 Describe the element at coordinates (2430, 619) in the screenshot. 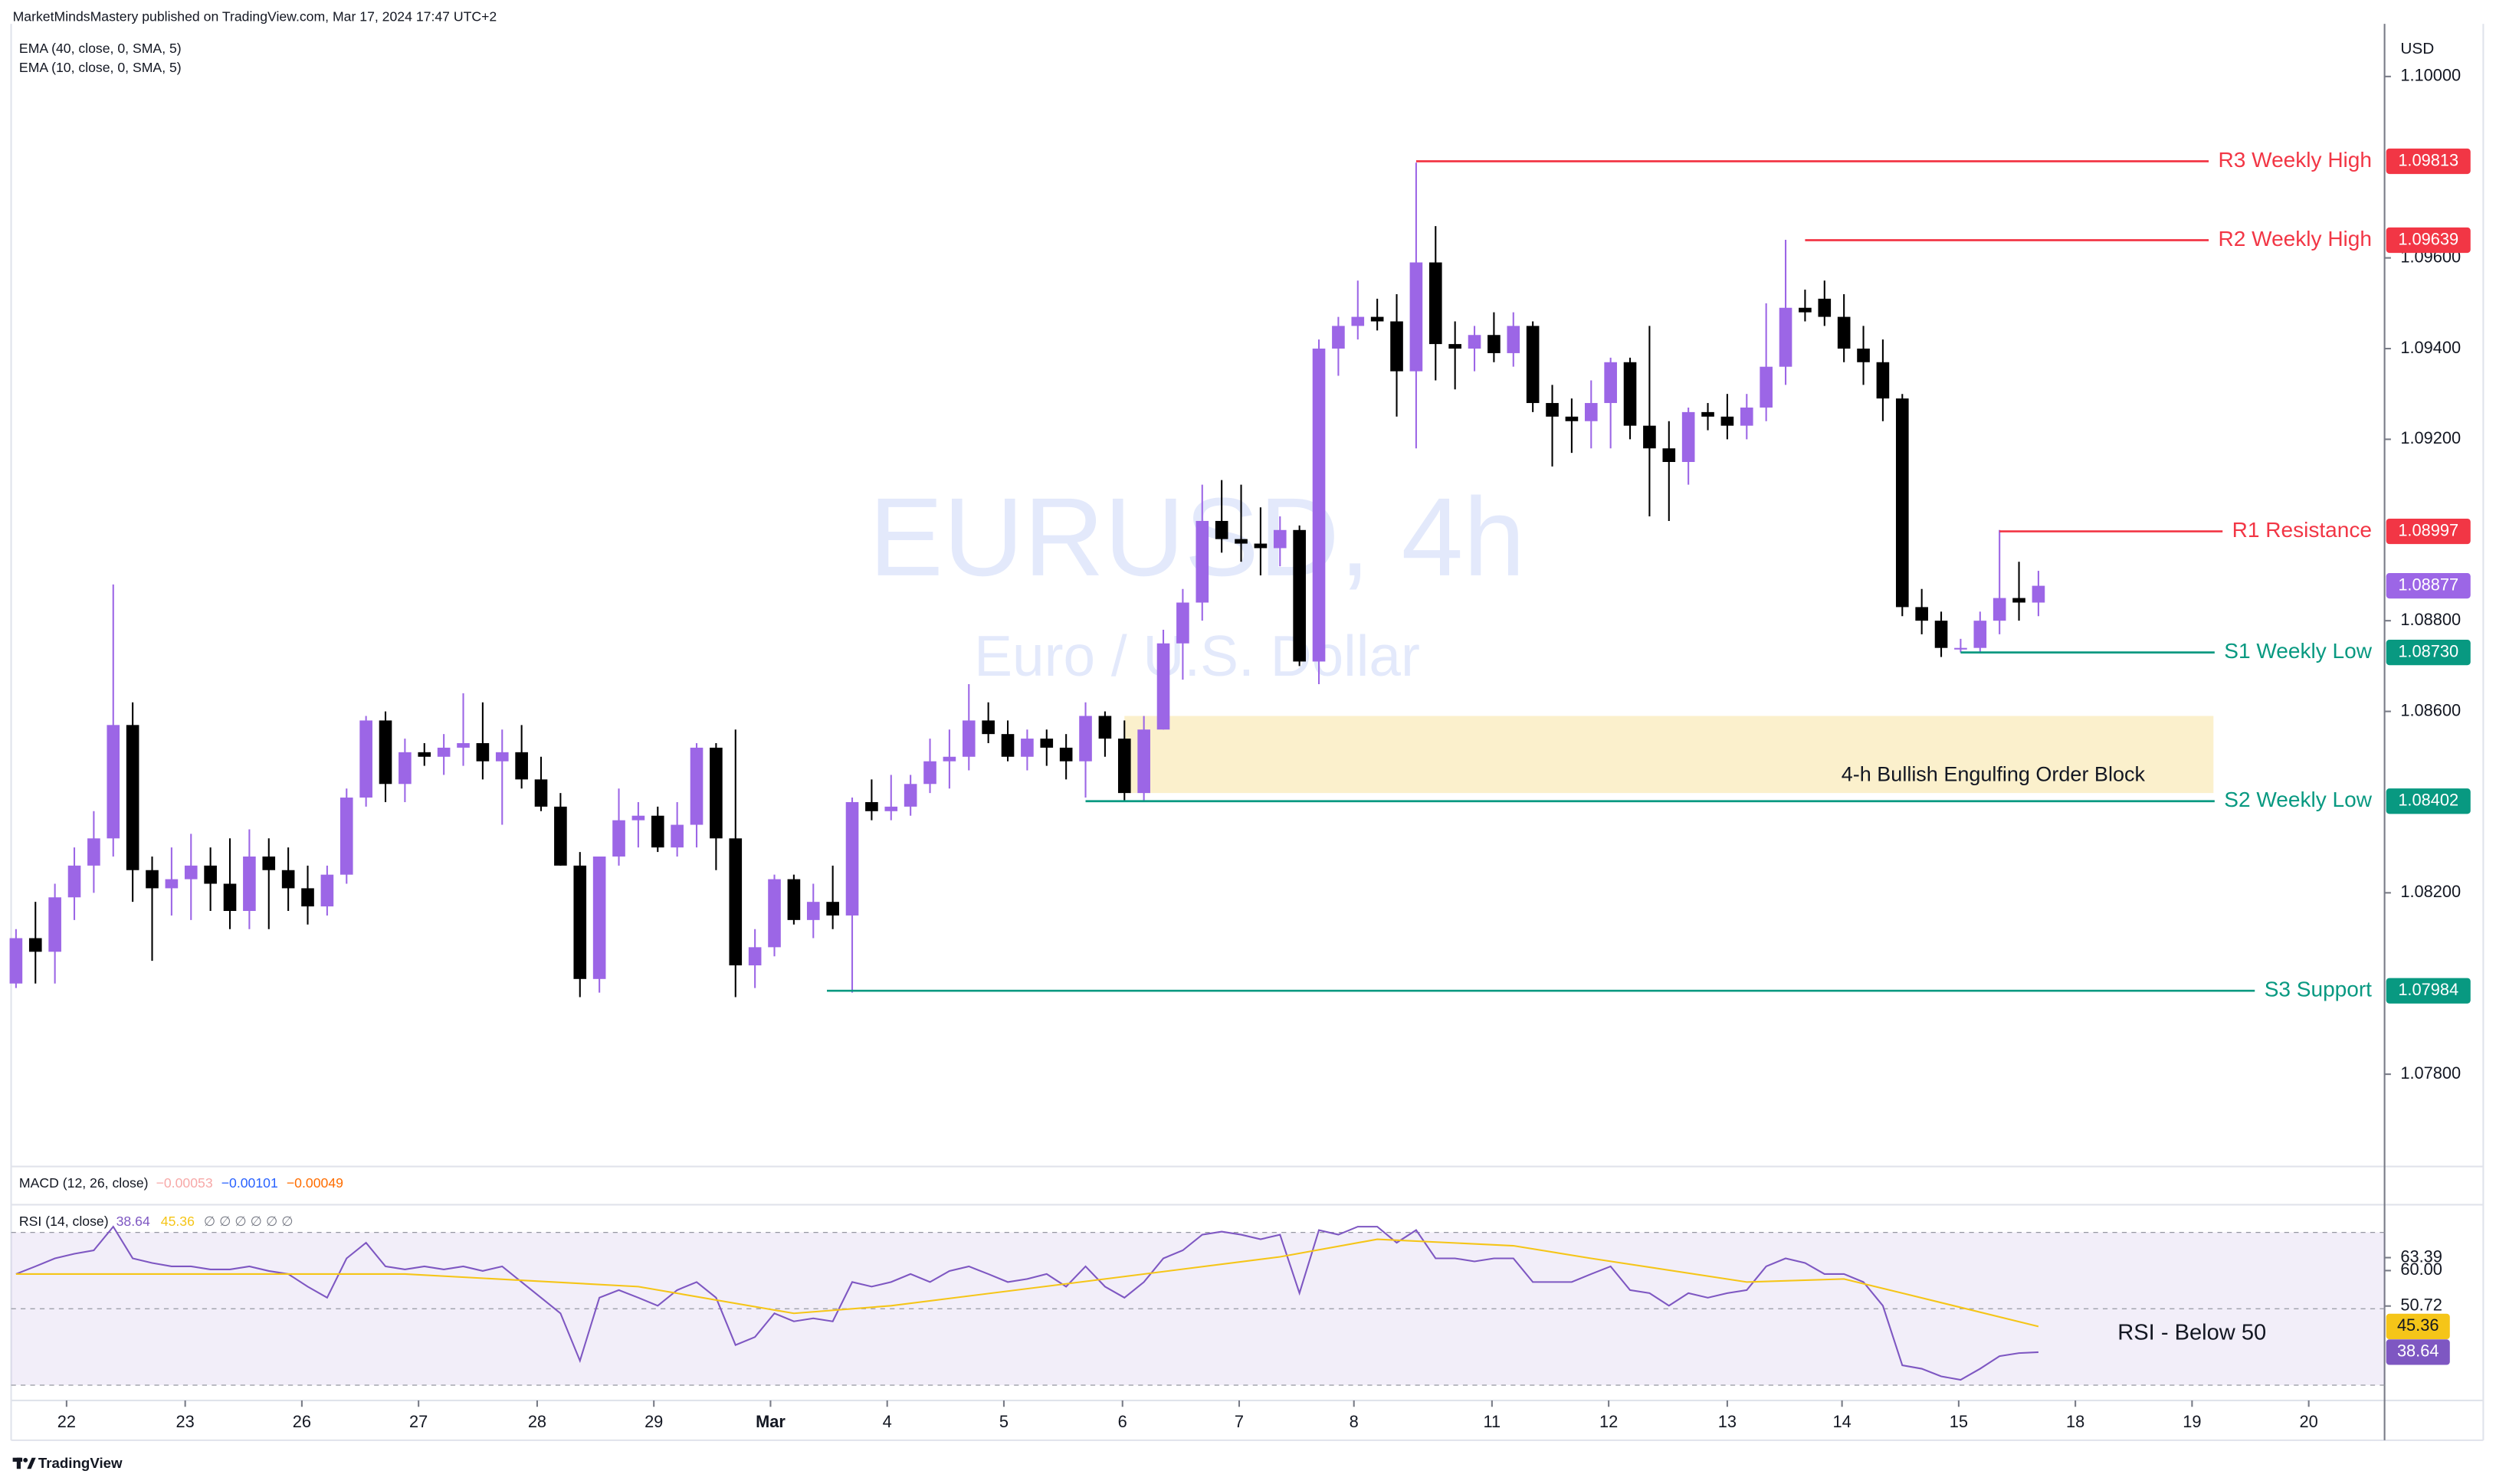

I see `y-tick-label: 1.08800` at that location.